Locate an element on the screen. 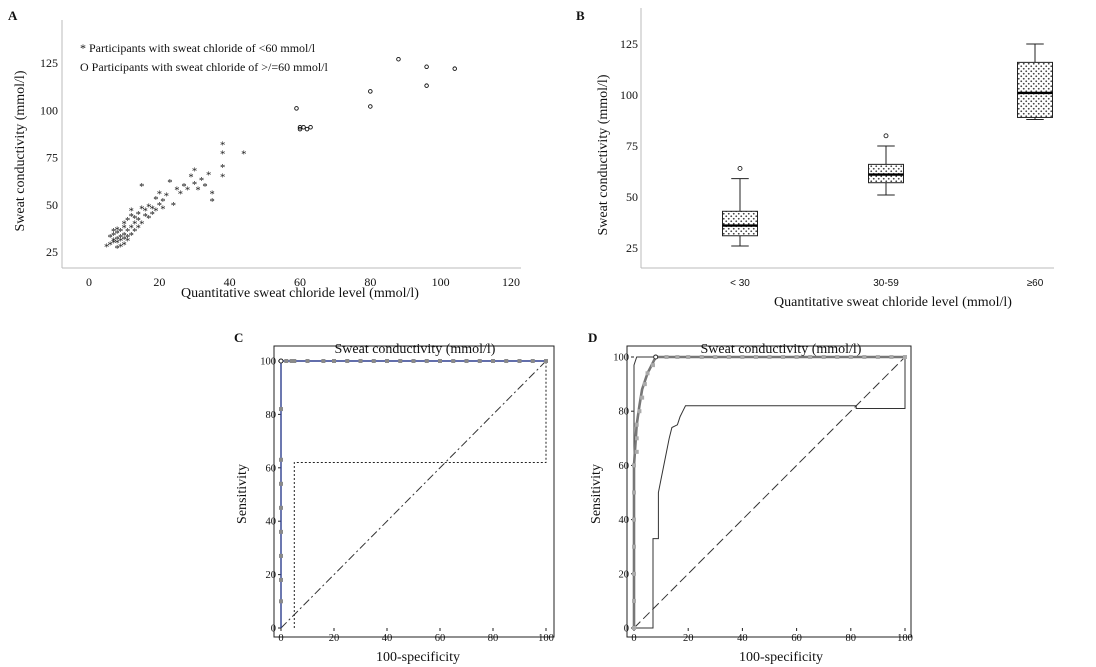  optimal-cutoff-marker is located at coordinates (281, 361).